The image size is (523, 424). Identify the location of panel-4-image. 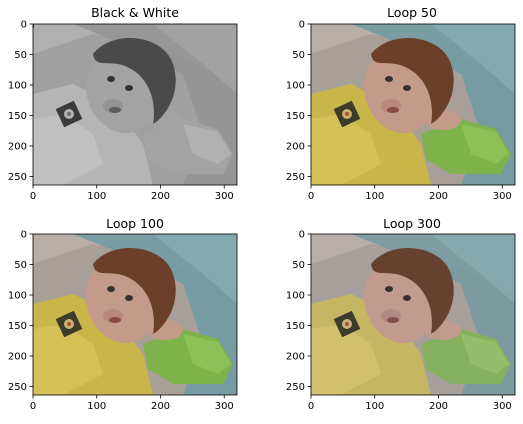
(413, 314).